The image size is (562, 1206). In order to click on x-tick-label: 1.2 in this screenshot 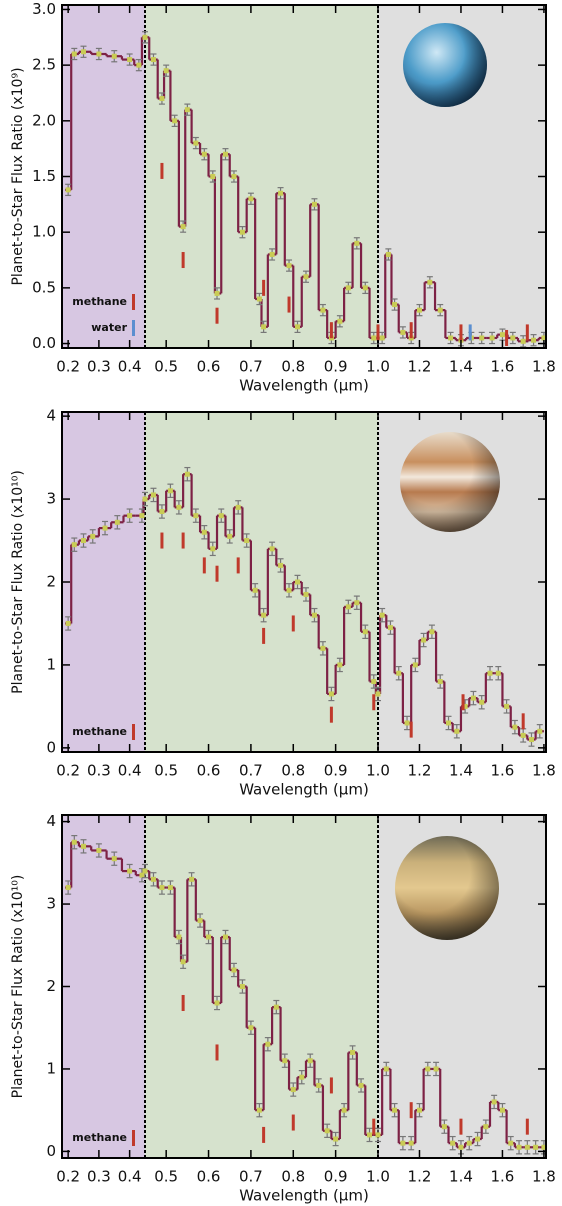, I will do `click(420, 367)`.